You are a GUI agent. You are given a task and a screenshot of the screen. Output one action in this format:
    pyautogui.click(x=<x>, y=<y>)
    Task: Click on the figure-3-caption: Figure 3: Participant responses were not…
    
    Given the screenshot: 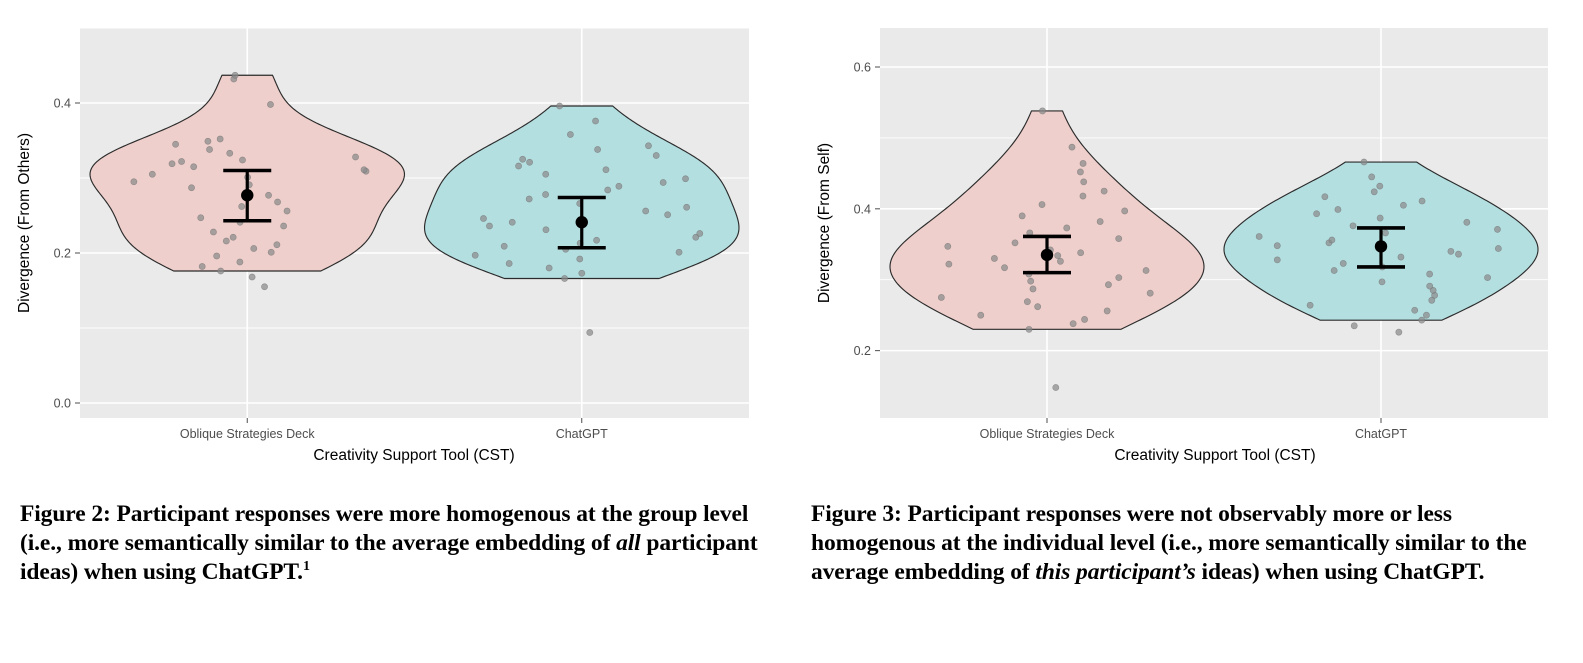 What is the action you would take?
    pyautogui.click(x=1182, y=543)
    